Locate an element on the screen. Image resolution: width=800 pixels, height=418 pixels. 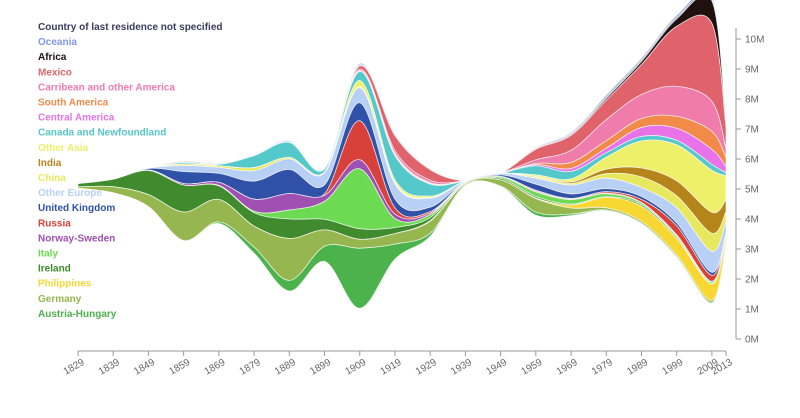
x-tick-label: 1829 is located at coordinates (74, 367).